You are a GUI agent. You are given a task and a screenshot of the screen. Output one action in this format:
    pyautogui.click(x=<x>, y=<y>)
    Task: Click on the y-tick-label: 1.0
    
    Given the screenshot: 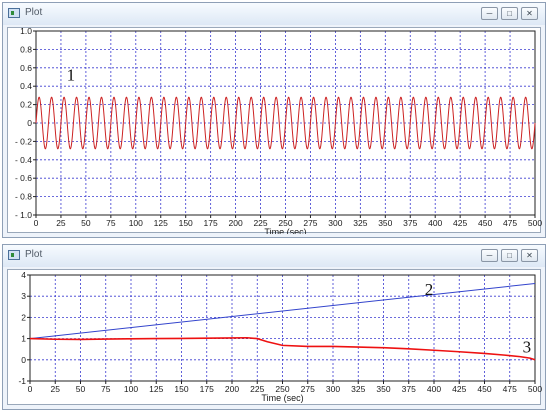 What is the action you would take?
    pyautogui.click(x=26, y=32)
    